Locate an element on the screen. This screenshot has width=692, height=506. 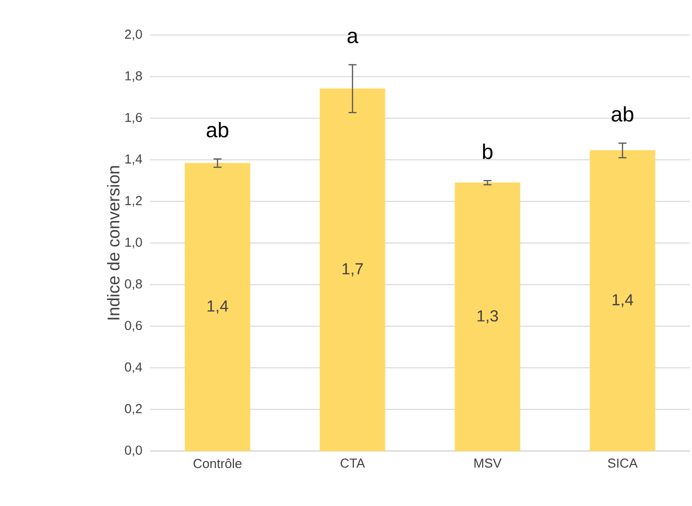
y-tick-label: 1,8 is located at coordinates (133, 76).